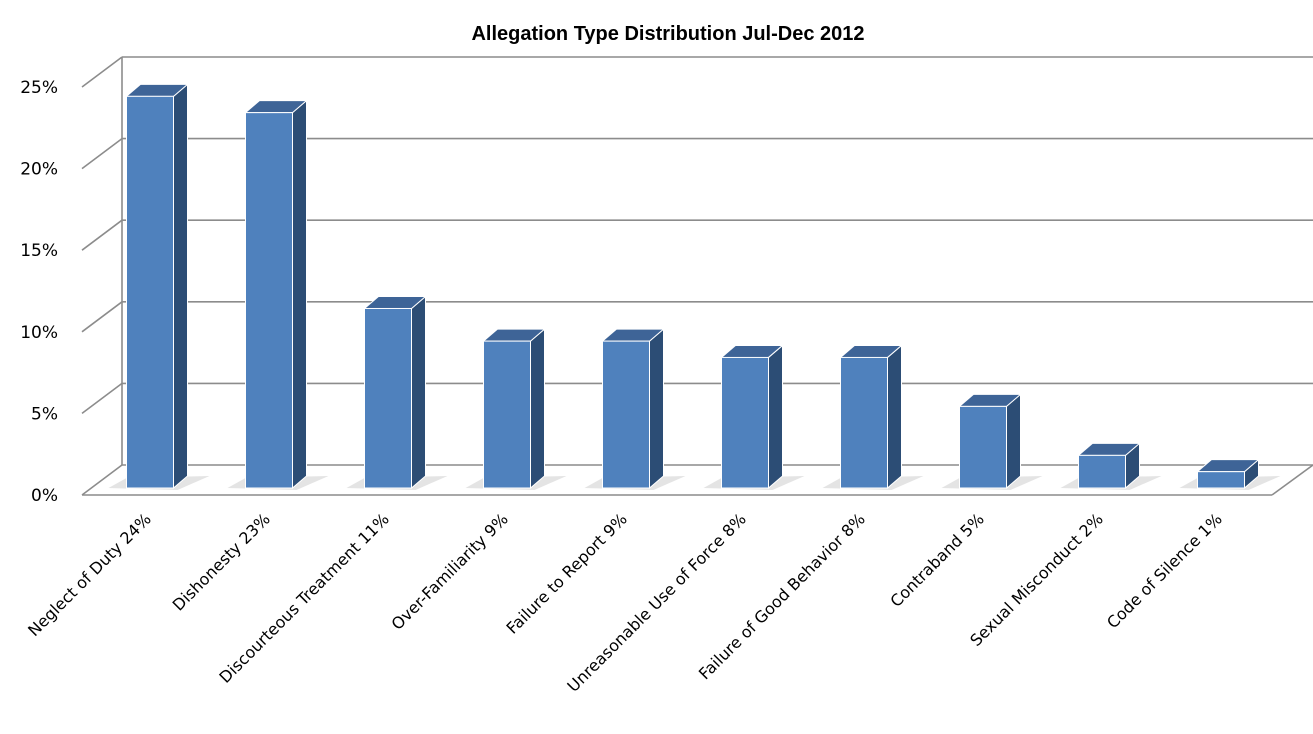 The image size is (1313, 734). Describe the element at coordinates (39, 251) in the screenshot. I see `y-tick-label: 15%` at that location.